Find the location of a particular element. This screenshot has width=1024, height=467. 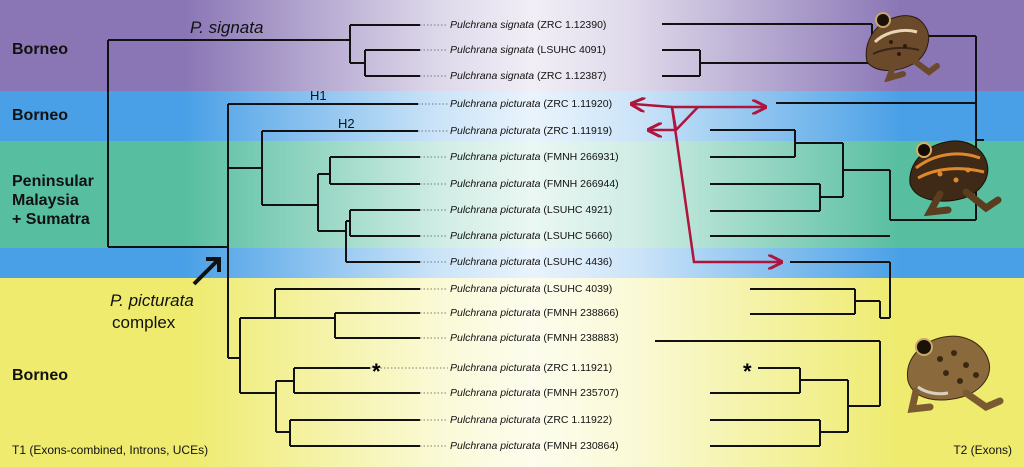

clade-label-picturata-line1: P. picturata is located at coordinates (152, 300).